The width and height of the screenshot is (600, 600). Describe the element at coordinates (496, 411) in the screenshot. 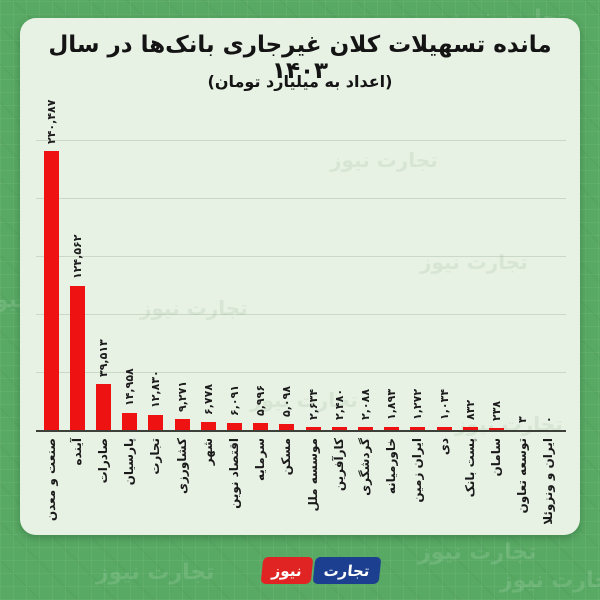

I see `bar-value-label: ۲۳۸` at that location.